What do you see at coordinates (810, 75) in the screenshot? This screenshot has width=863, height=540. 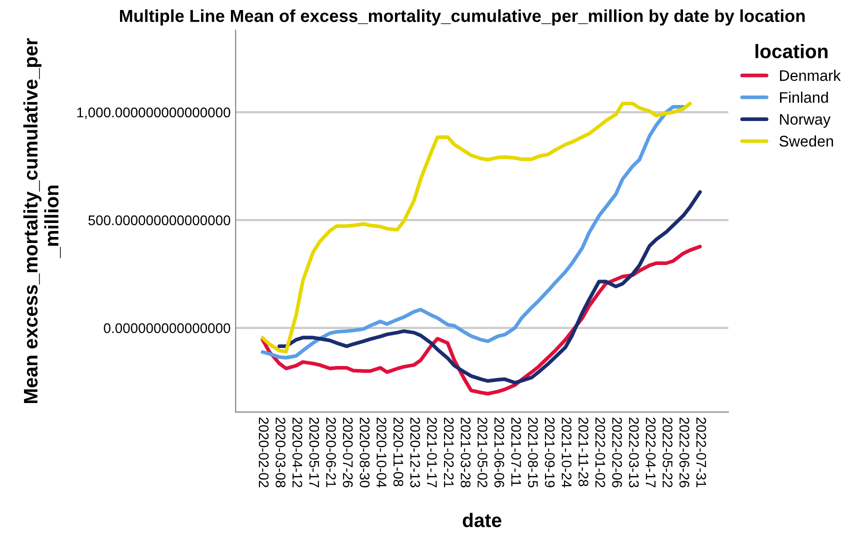 I see `legend-label: Denmark` at bounding box center [810, 75].